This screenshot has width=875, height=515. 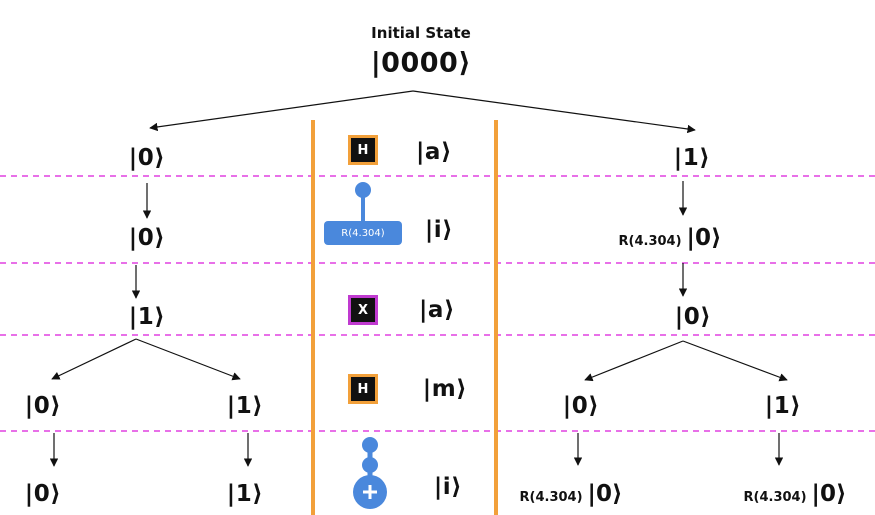 I want to click on arrow-right-split-b, so click(x=735, y=361).